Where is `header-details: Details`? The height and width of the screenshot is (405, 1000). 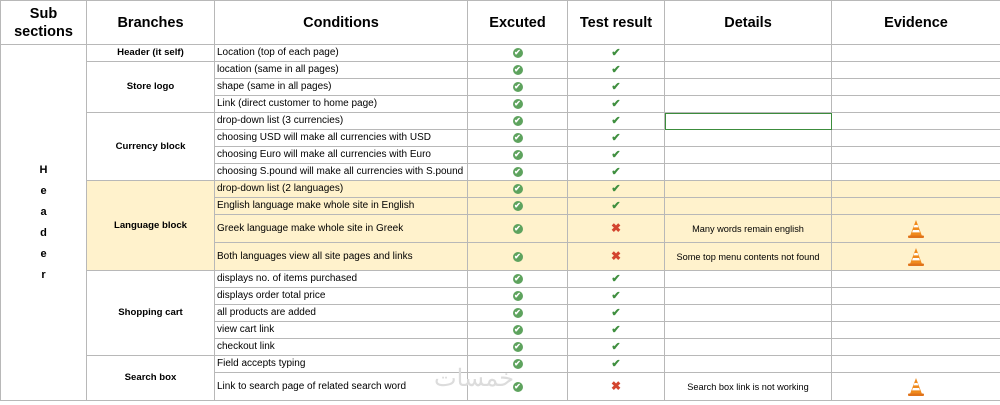
header-details: Details is located at coordinates (748, 22).